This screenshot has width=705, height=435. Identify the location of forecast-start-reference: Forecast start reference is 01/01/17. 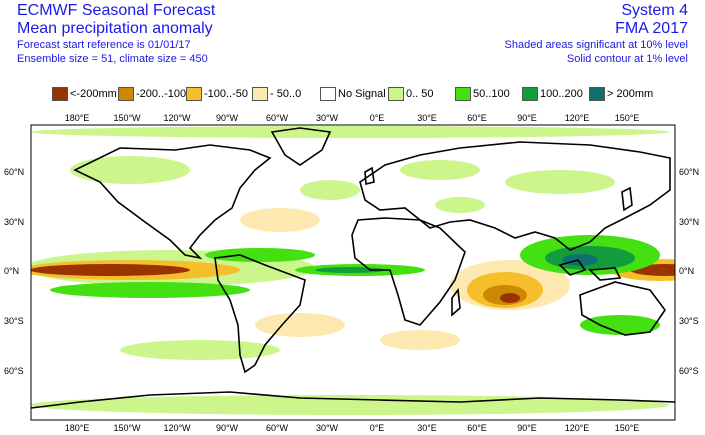
(104, 45).